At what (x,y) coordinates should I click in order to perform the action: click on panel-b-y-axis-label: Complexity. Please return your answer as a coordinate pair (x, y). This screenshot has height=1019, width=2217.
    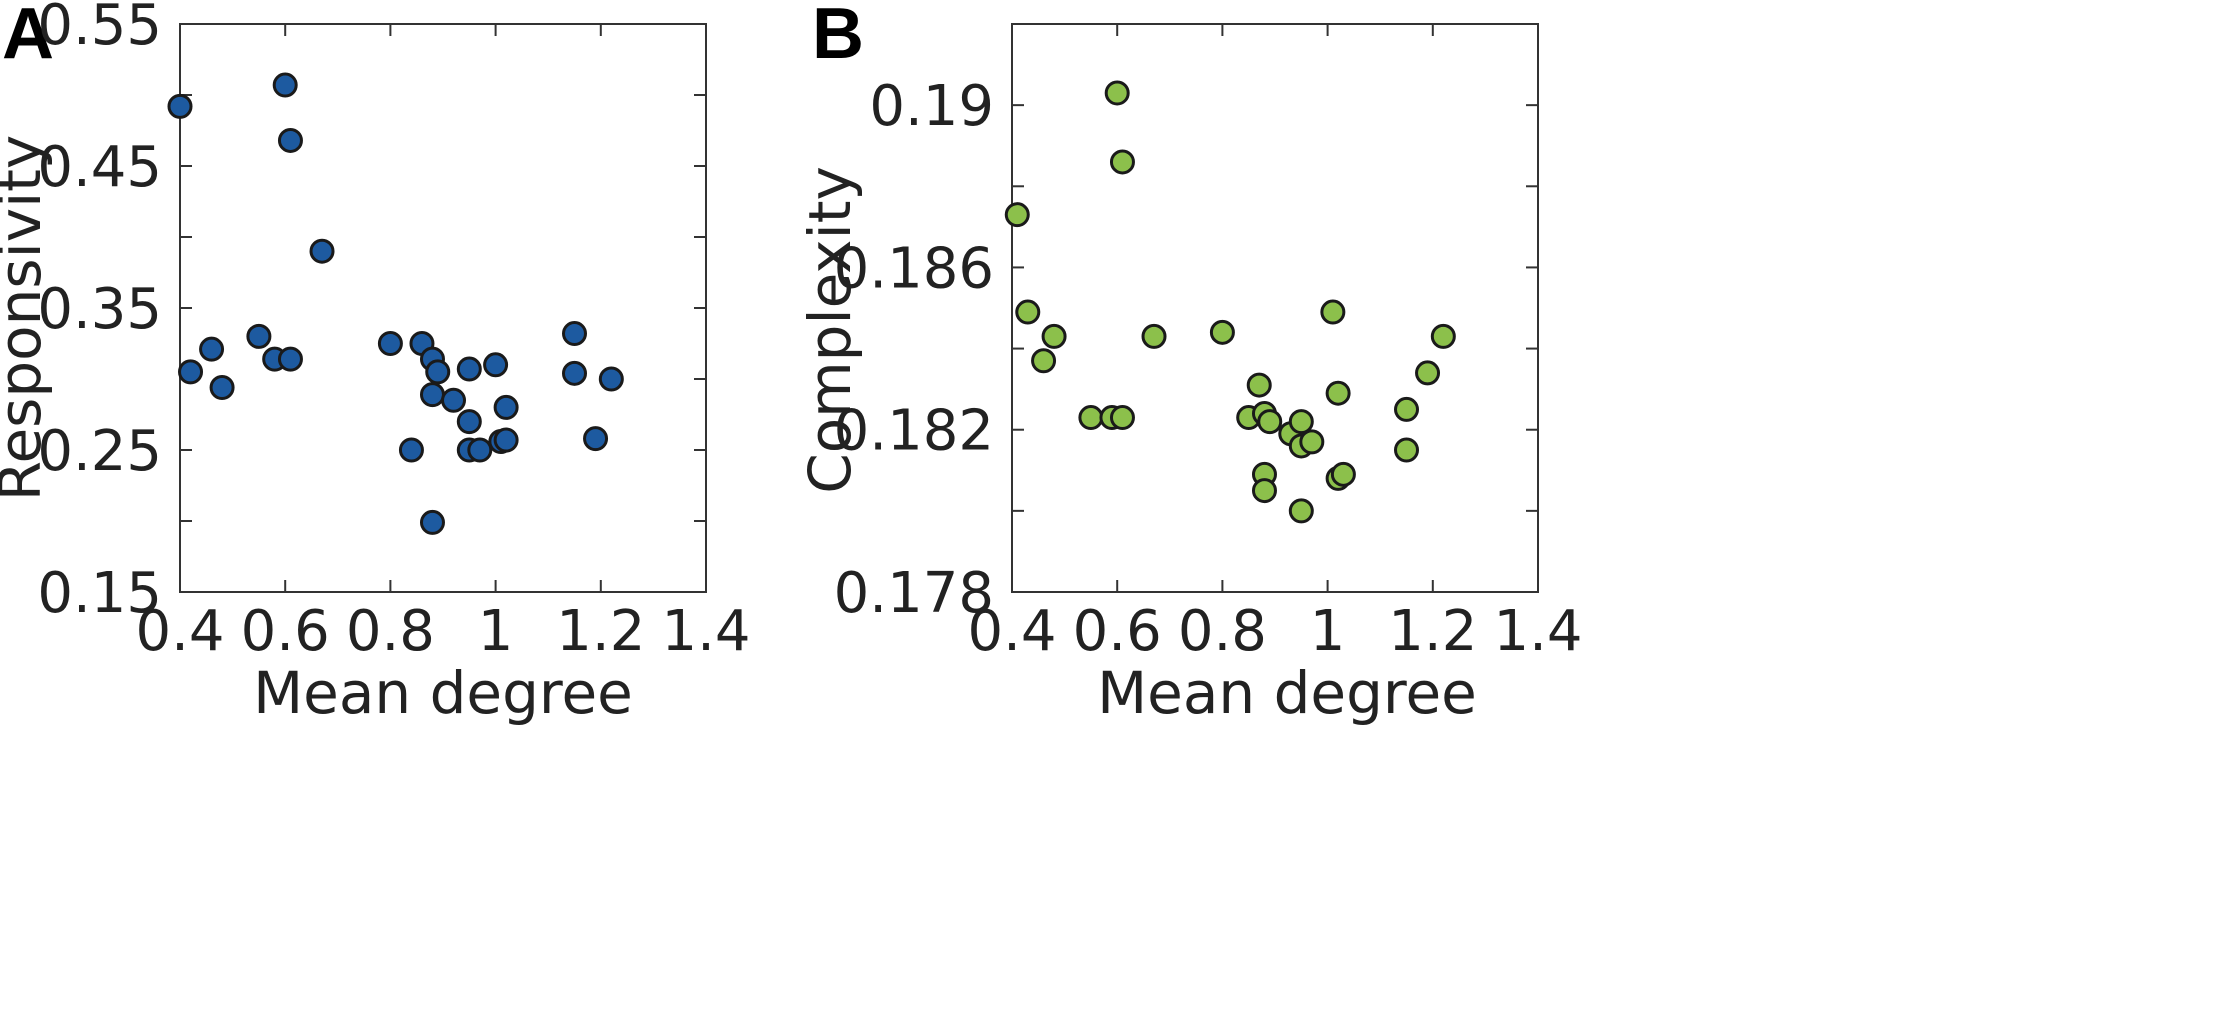
    Looking at the image, I should click on (830, 330).